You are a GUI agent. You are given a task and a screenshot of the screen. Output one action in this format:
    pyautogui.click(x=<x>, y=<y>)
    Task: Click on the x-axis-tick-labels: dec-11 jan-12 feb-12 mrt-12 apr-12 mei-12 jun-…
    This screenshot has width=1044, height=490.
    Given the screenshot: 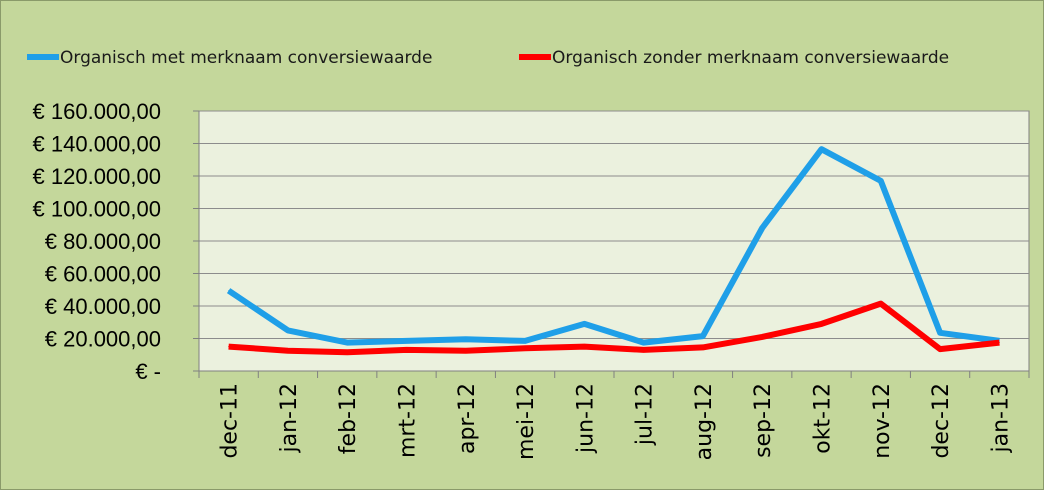 What is the action you would take?
    pyautogui.click(x=616, y=421)
    